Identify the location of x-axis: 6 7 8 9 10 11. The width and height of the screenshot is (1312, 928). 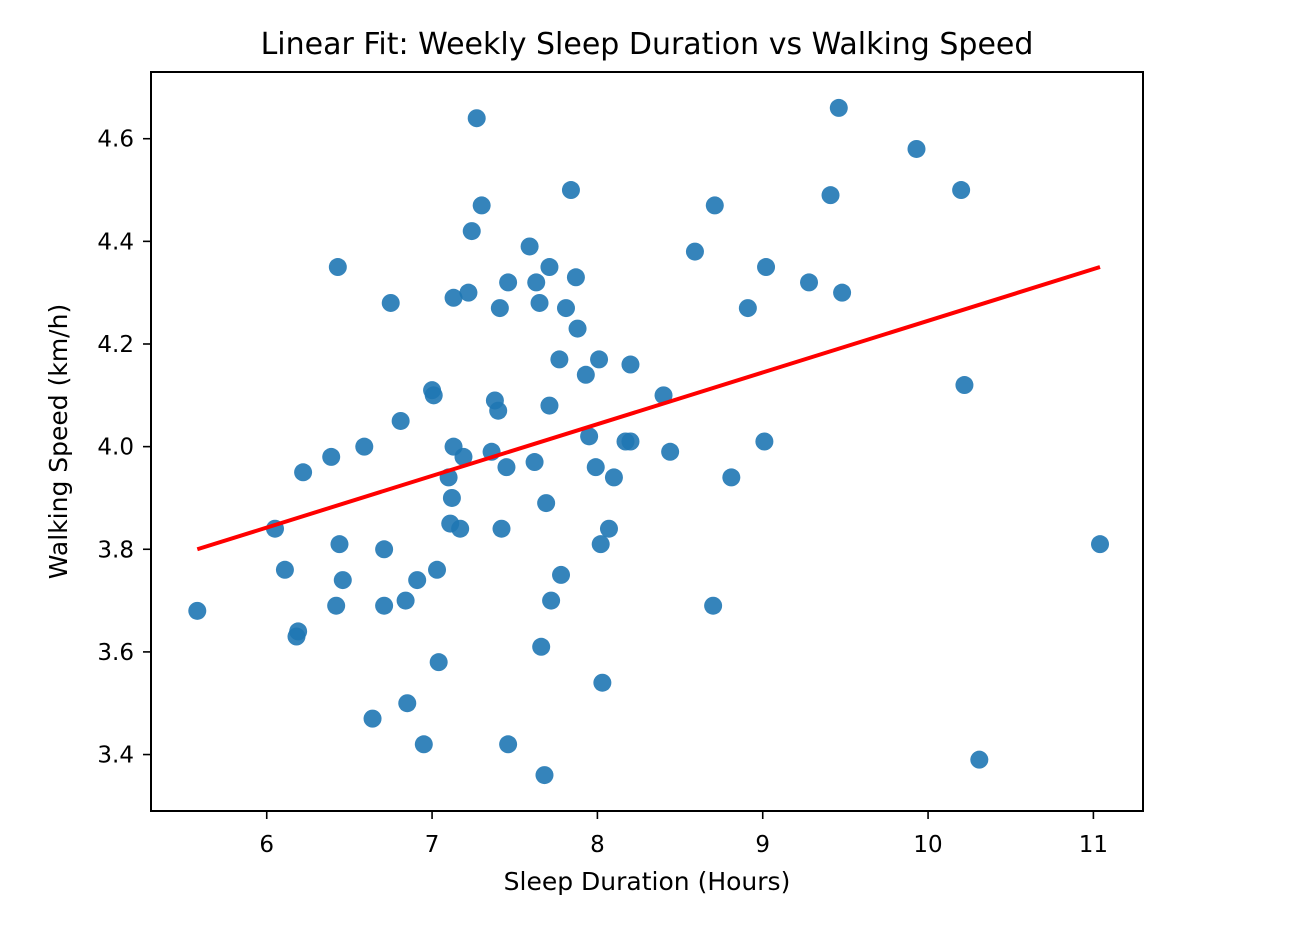
(683, 834).